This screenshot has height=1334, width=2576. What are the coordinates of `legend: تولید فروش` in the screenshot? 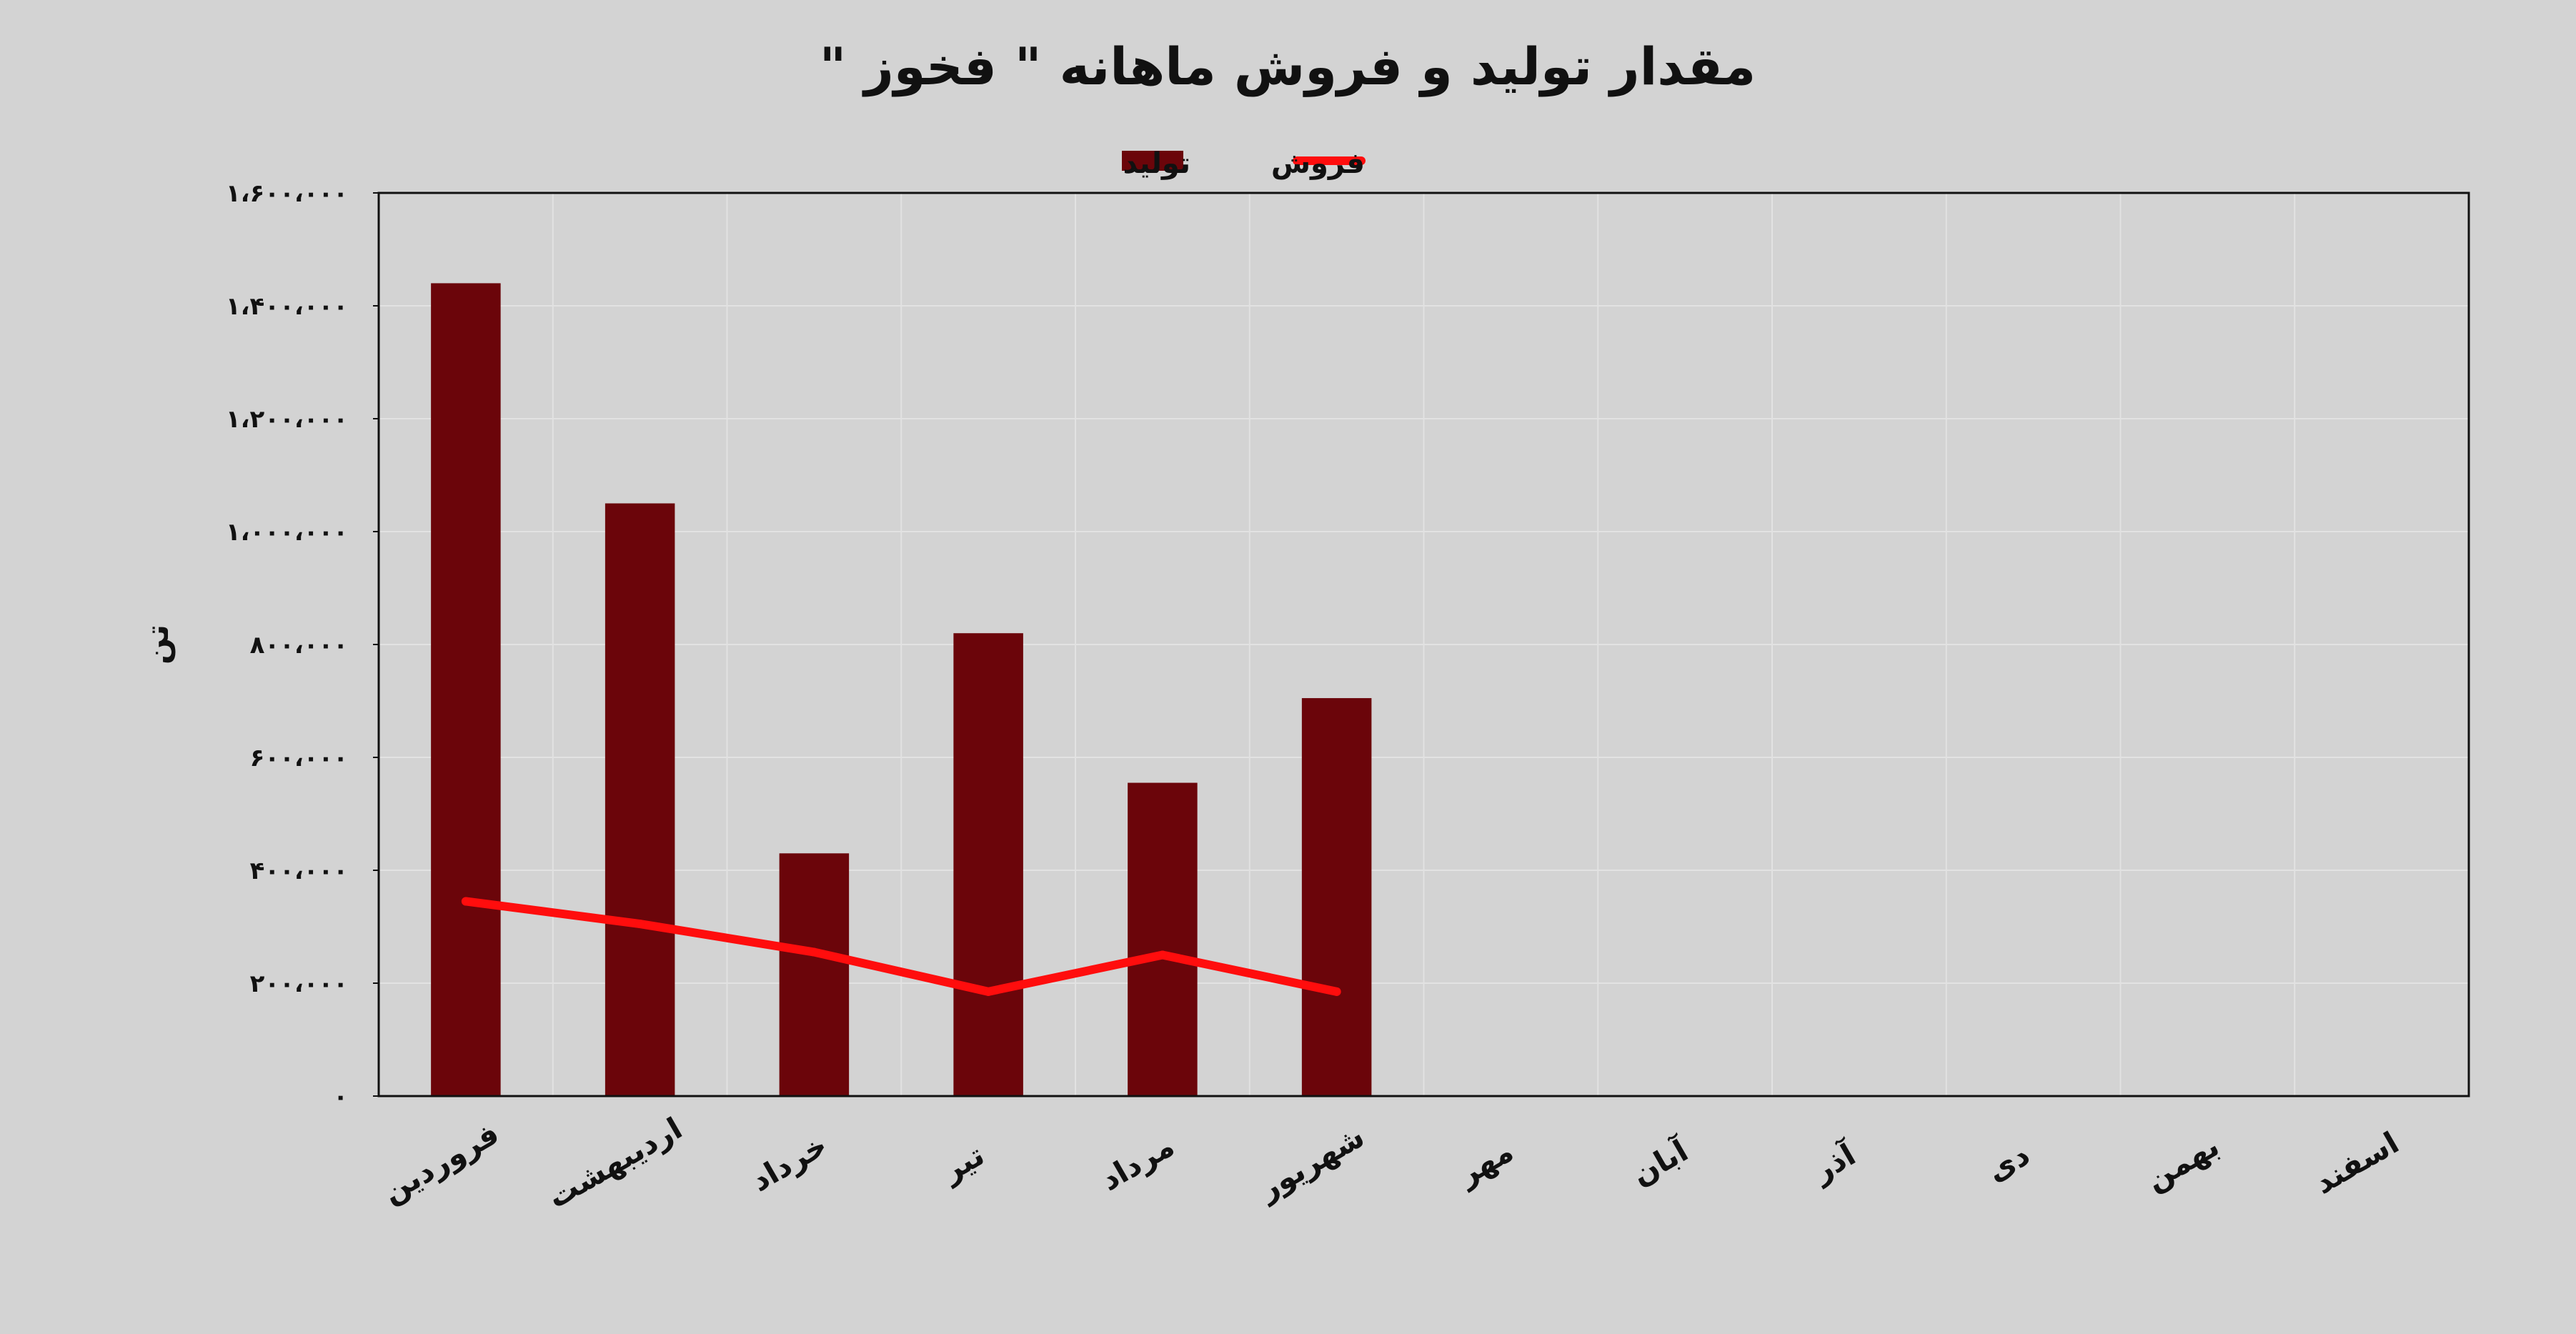 It's located at (1244, 163).